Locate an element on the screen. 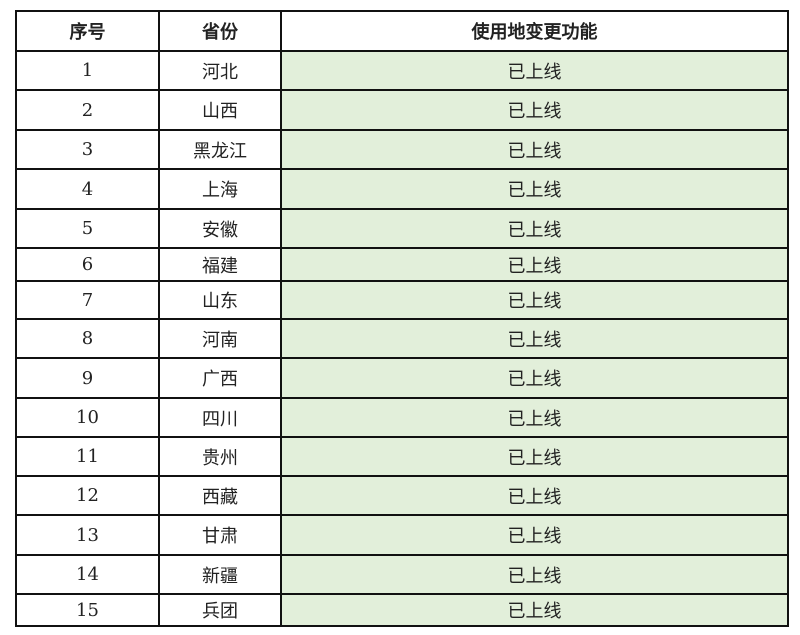 The image size is (800, 635). row-index: 1 is located at coordinates (87, 70).